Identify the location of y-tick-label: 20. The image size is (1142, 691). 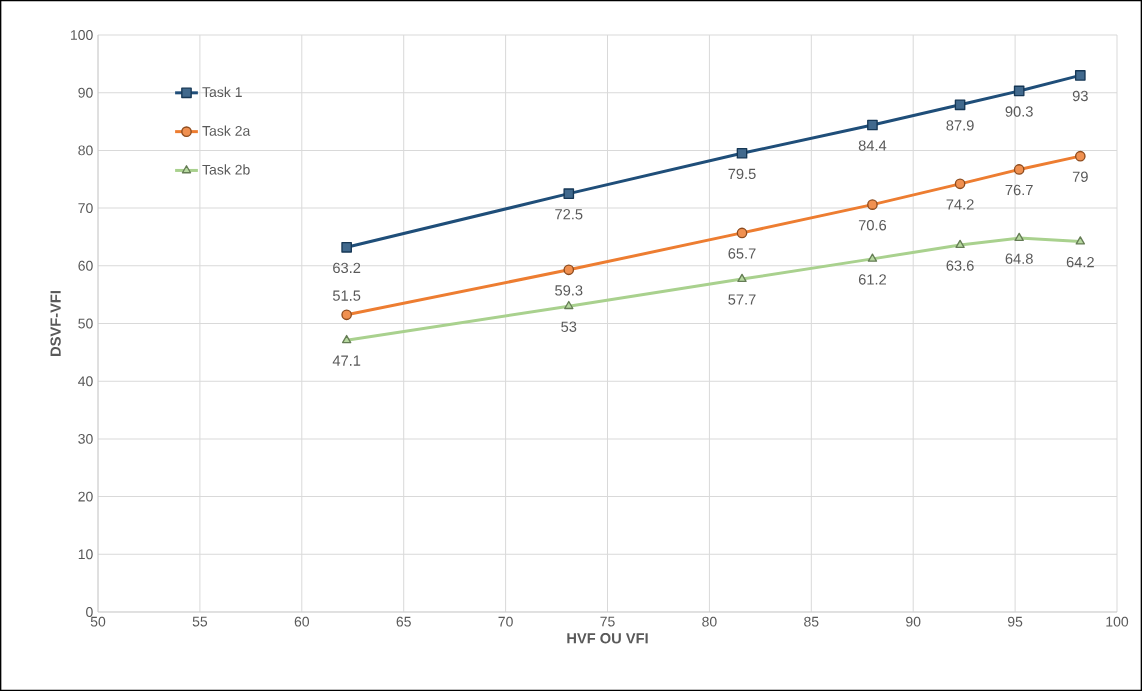
(85, 496).